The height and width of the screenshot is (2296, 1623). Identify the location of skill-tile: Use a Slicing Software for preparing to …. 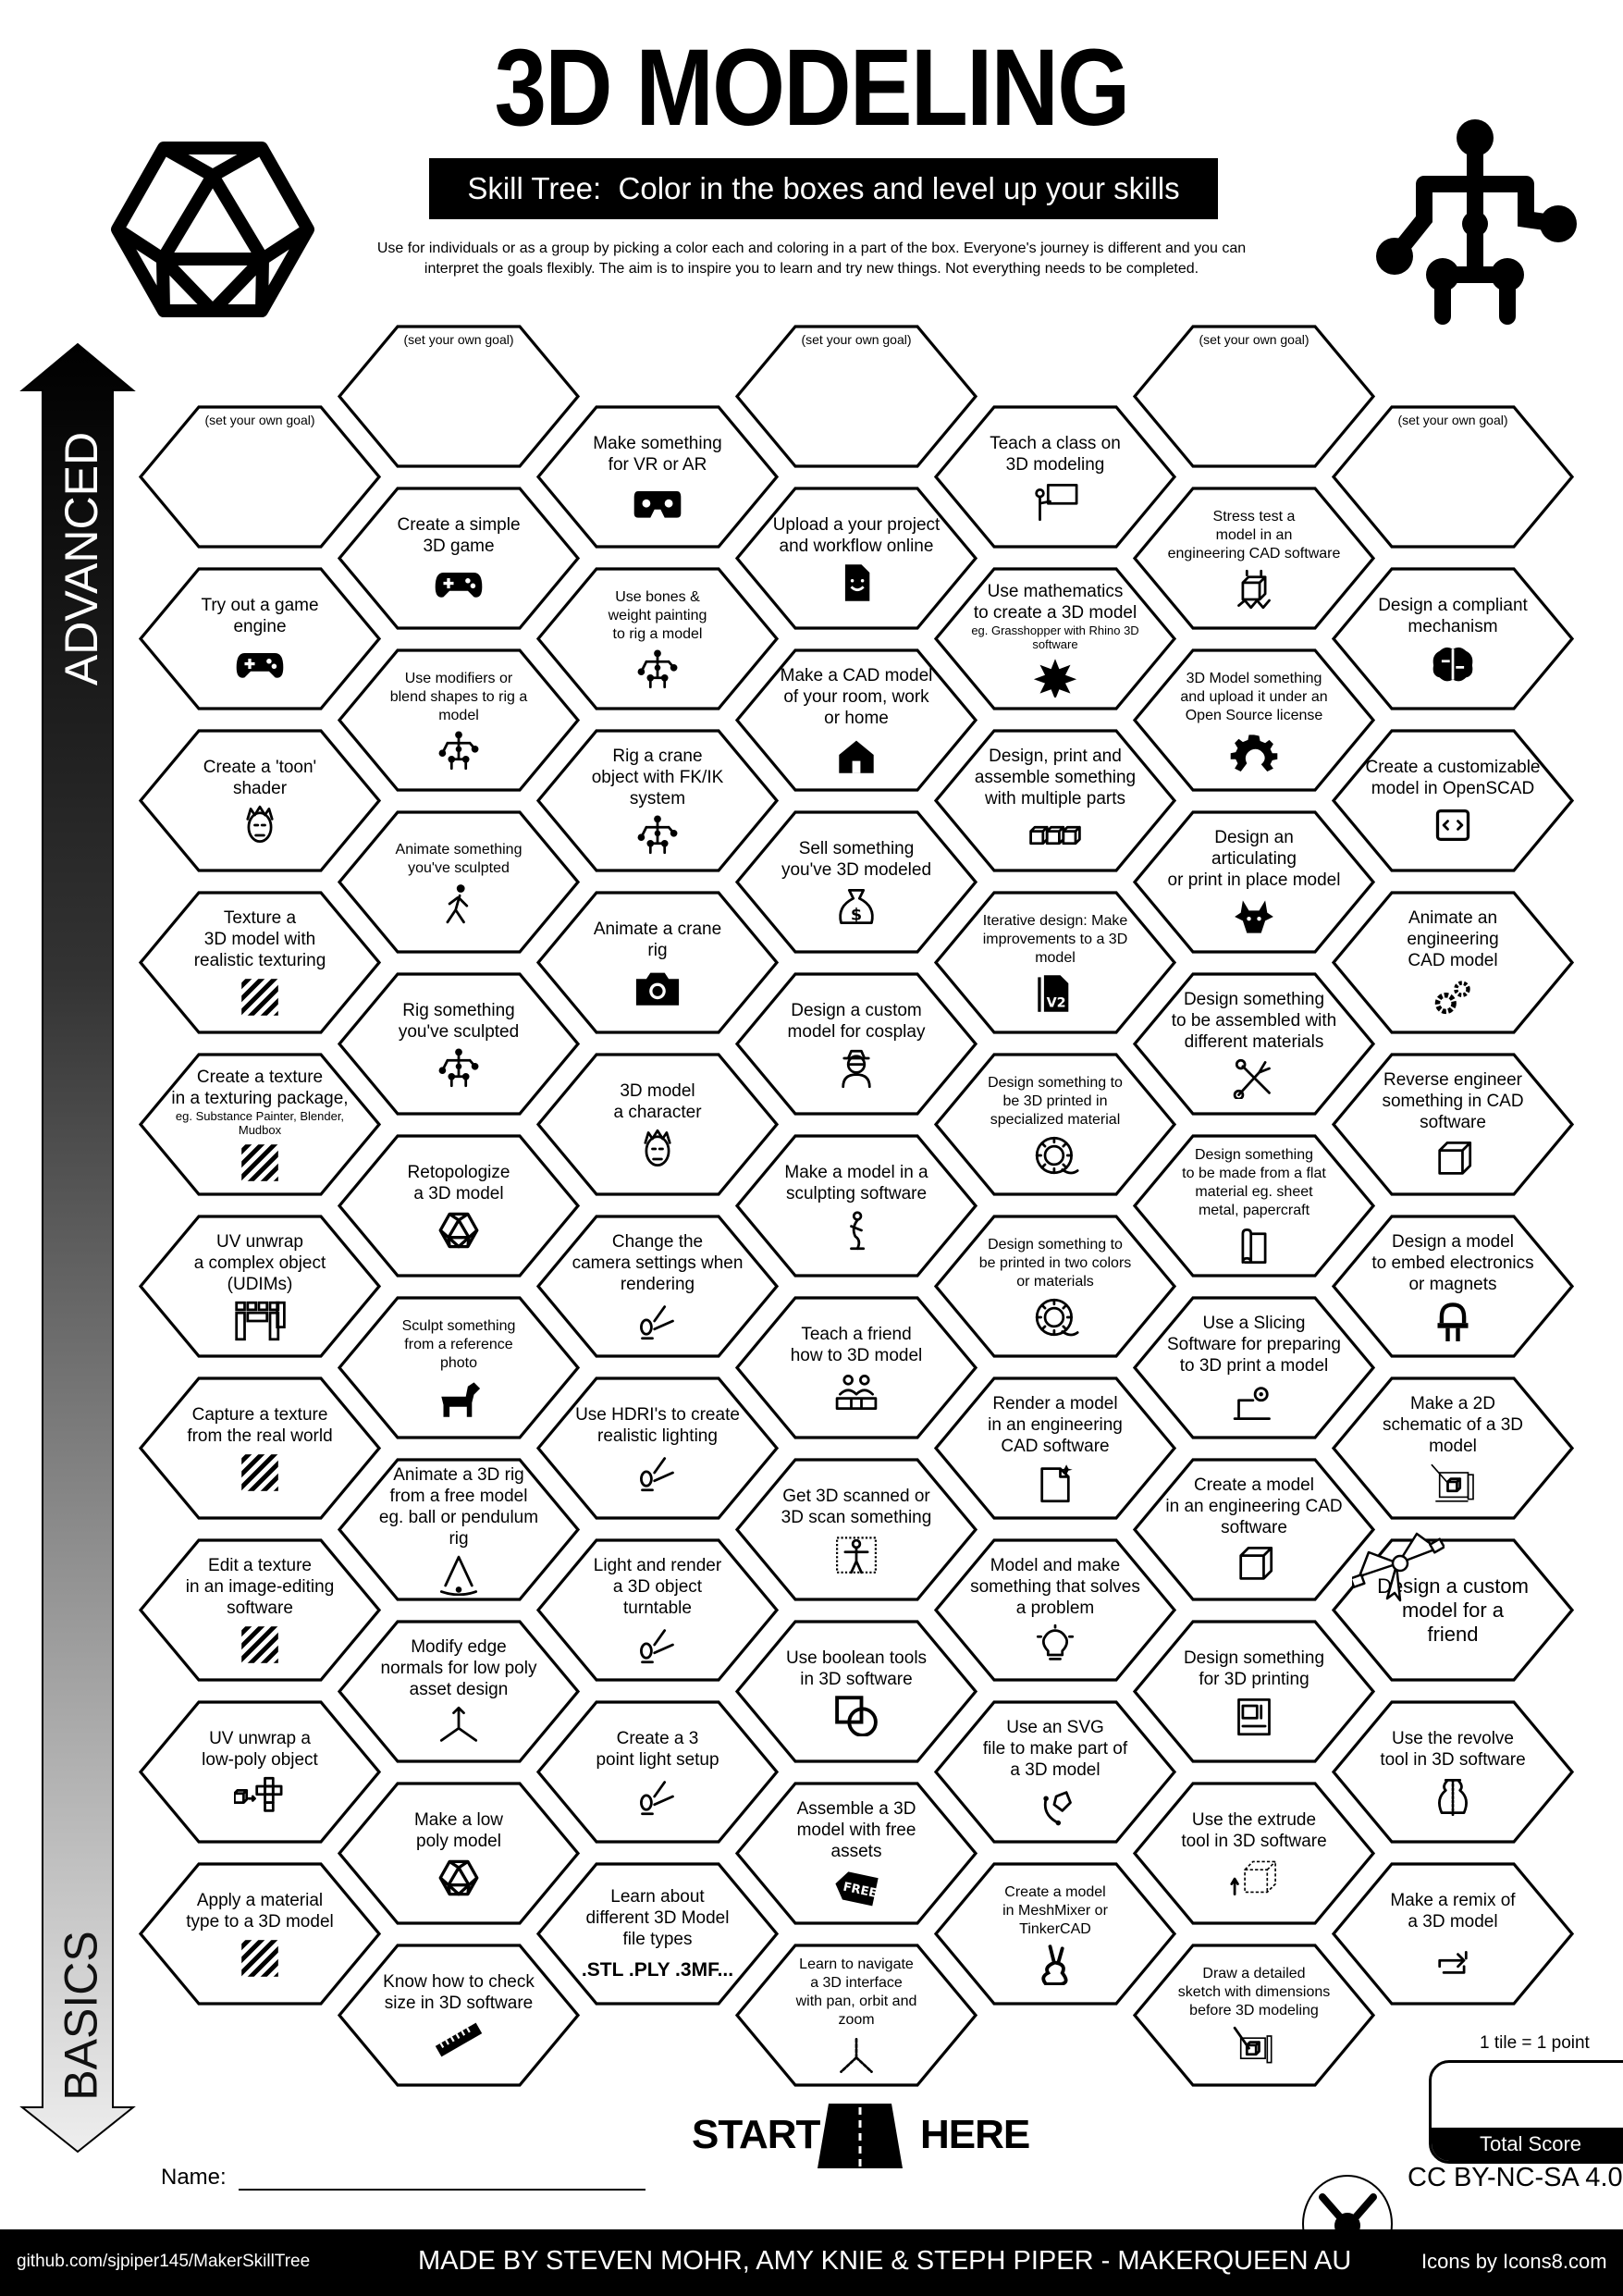
(1254, 1367).